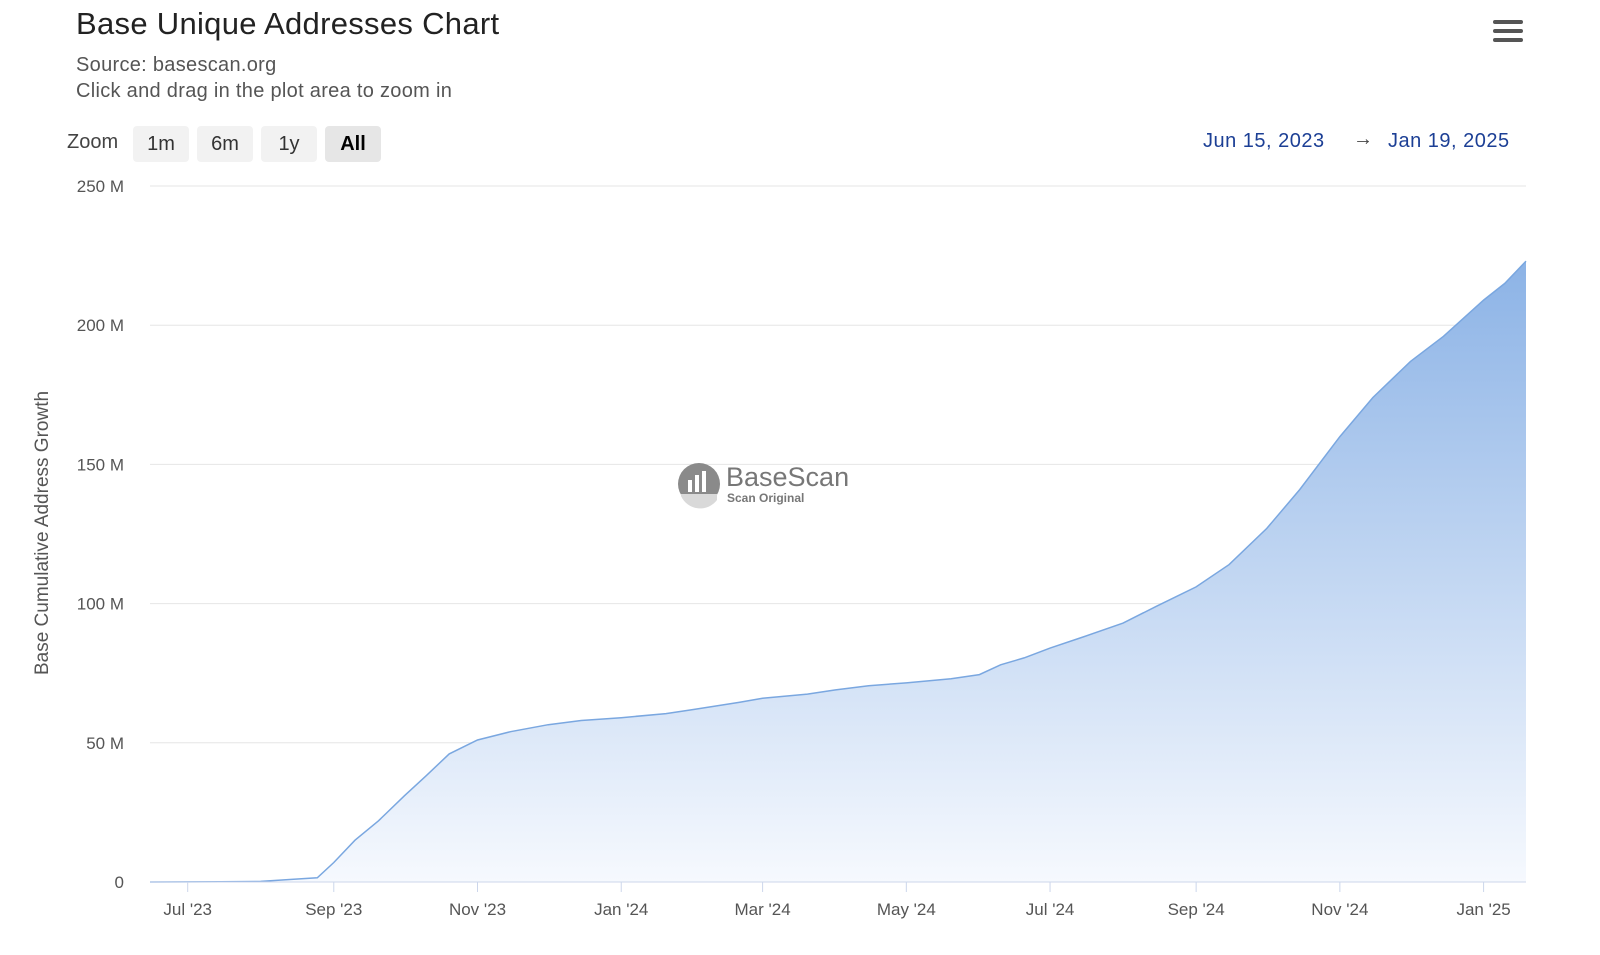  Describe the element at coordinates (477, 909) in the screenshot. I see `x-tick-label: Nov '23` at that location.